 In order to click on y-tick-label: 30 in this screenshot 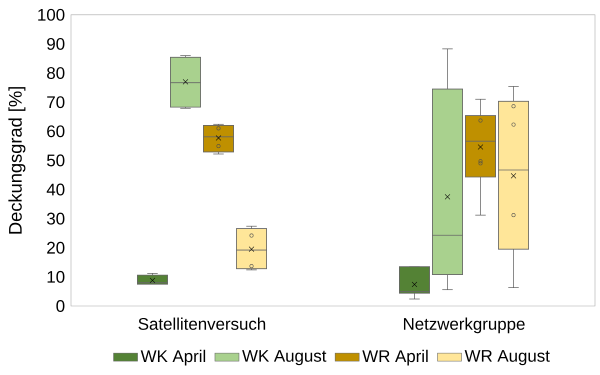, I will do `click(55, 218)`.